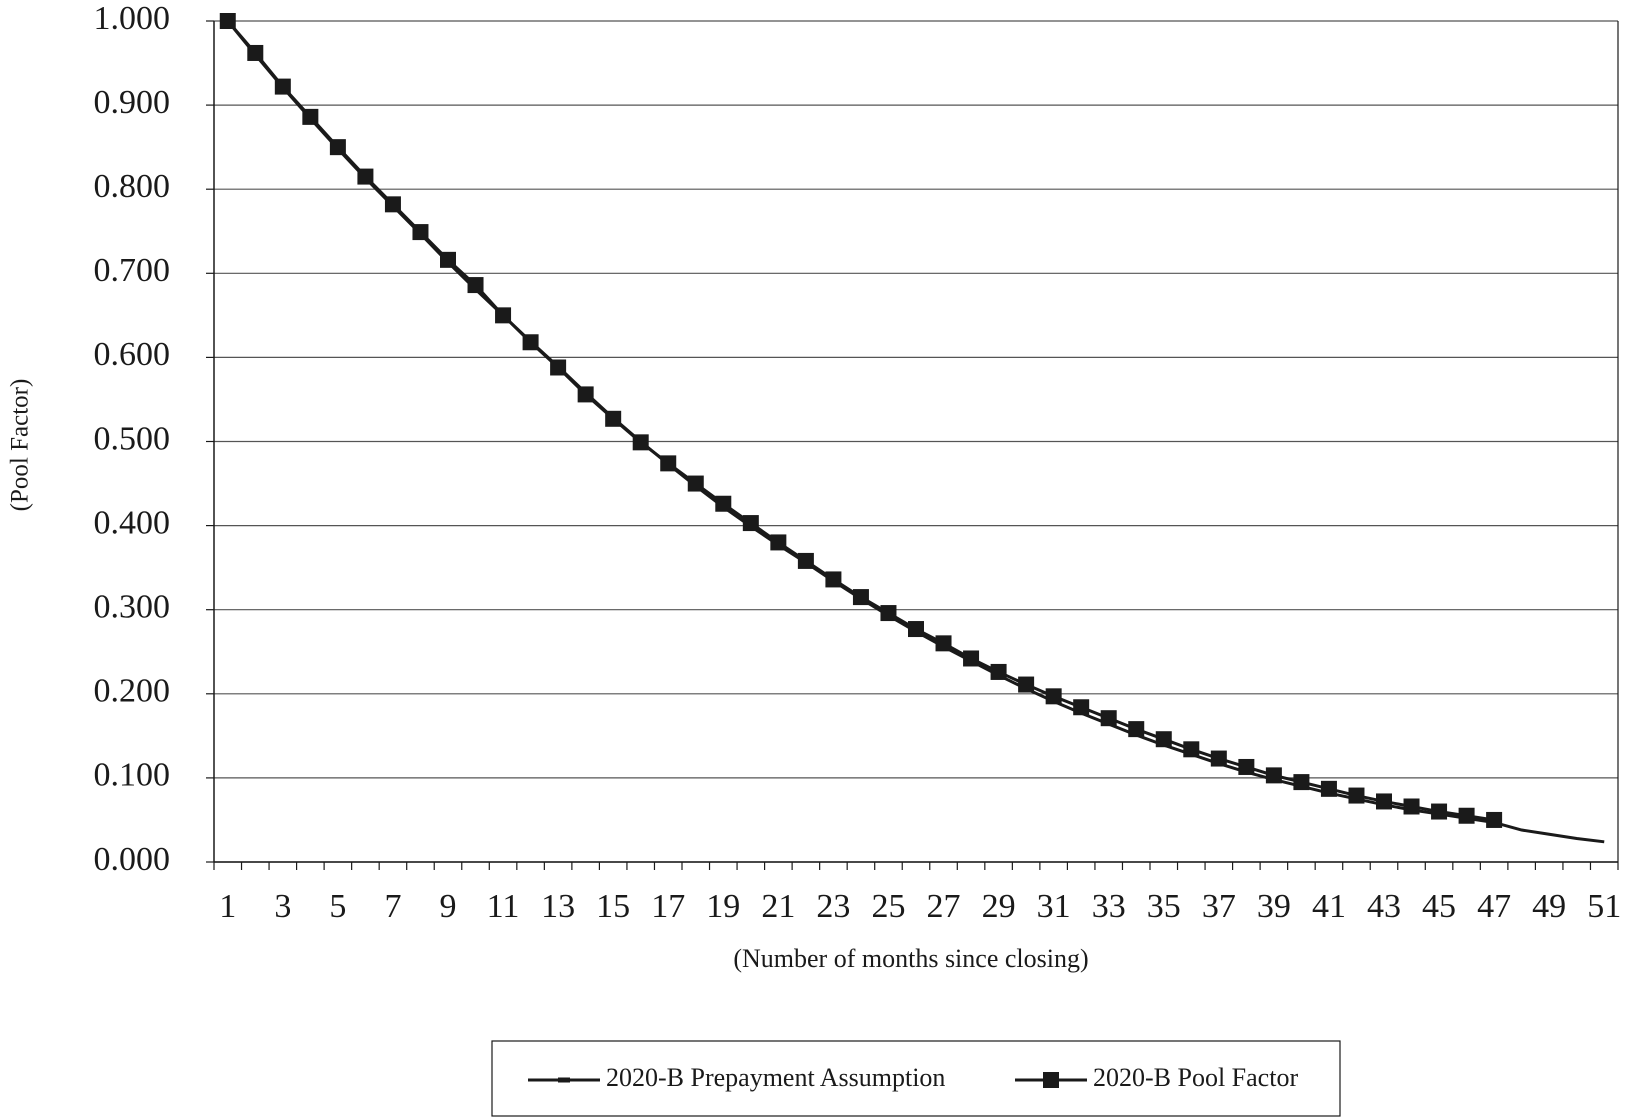 This screenshot has width=1625, height=1120. What do you see at coordinates (833, 906) in the screenshot?
I see `x-tick-label: 23` at bounding box center [833, 906].